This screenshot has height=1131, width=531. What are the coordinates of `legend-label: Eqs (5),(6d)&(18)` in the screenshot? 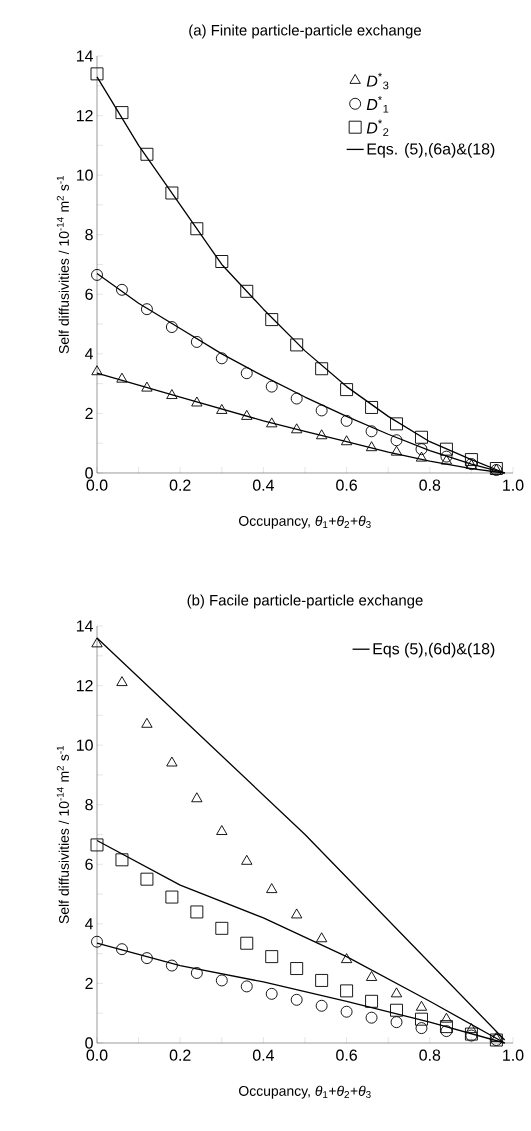 It's located at (434, 650).